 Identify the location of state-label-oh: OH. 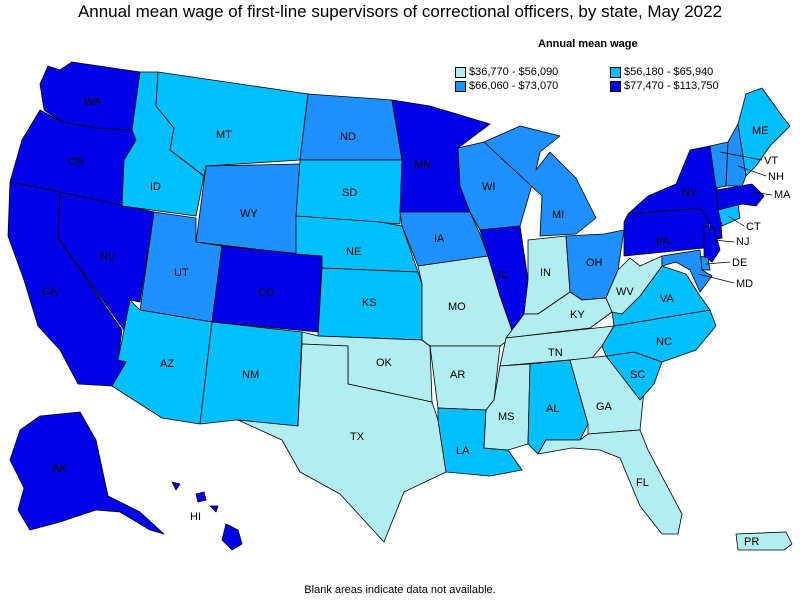
(594, 263).